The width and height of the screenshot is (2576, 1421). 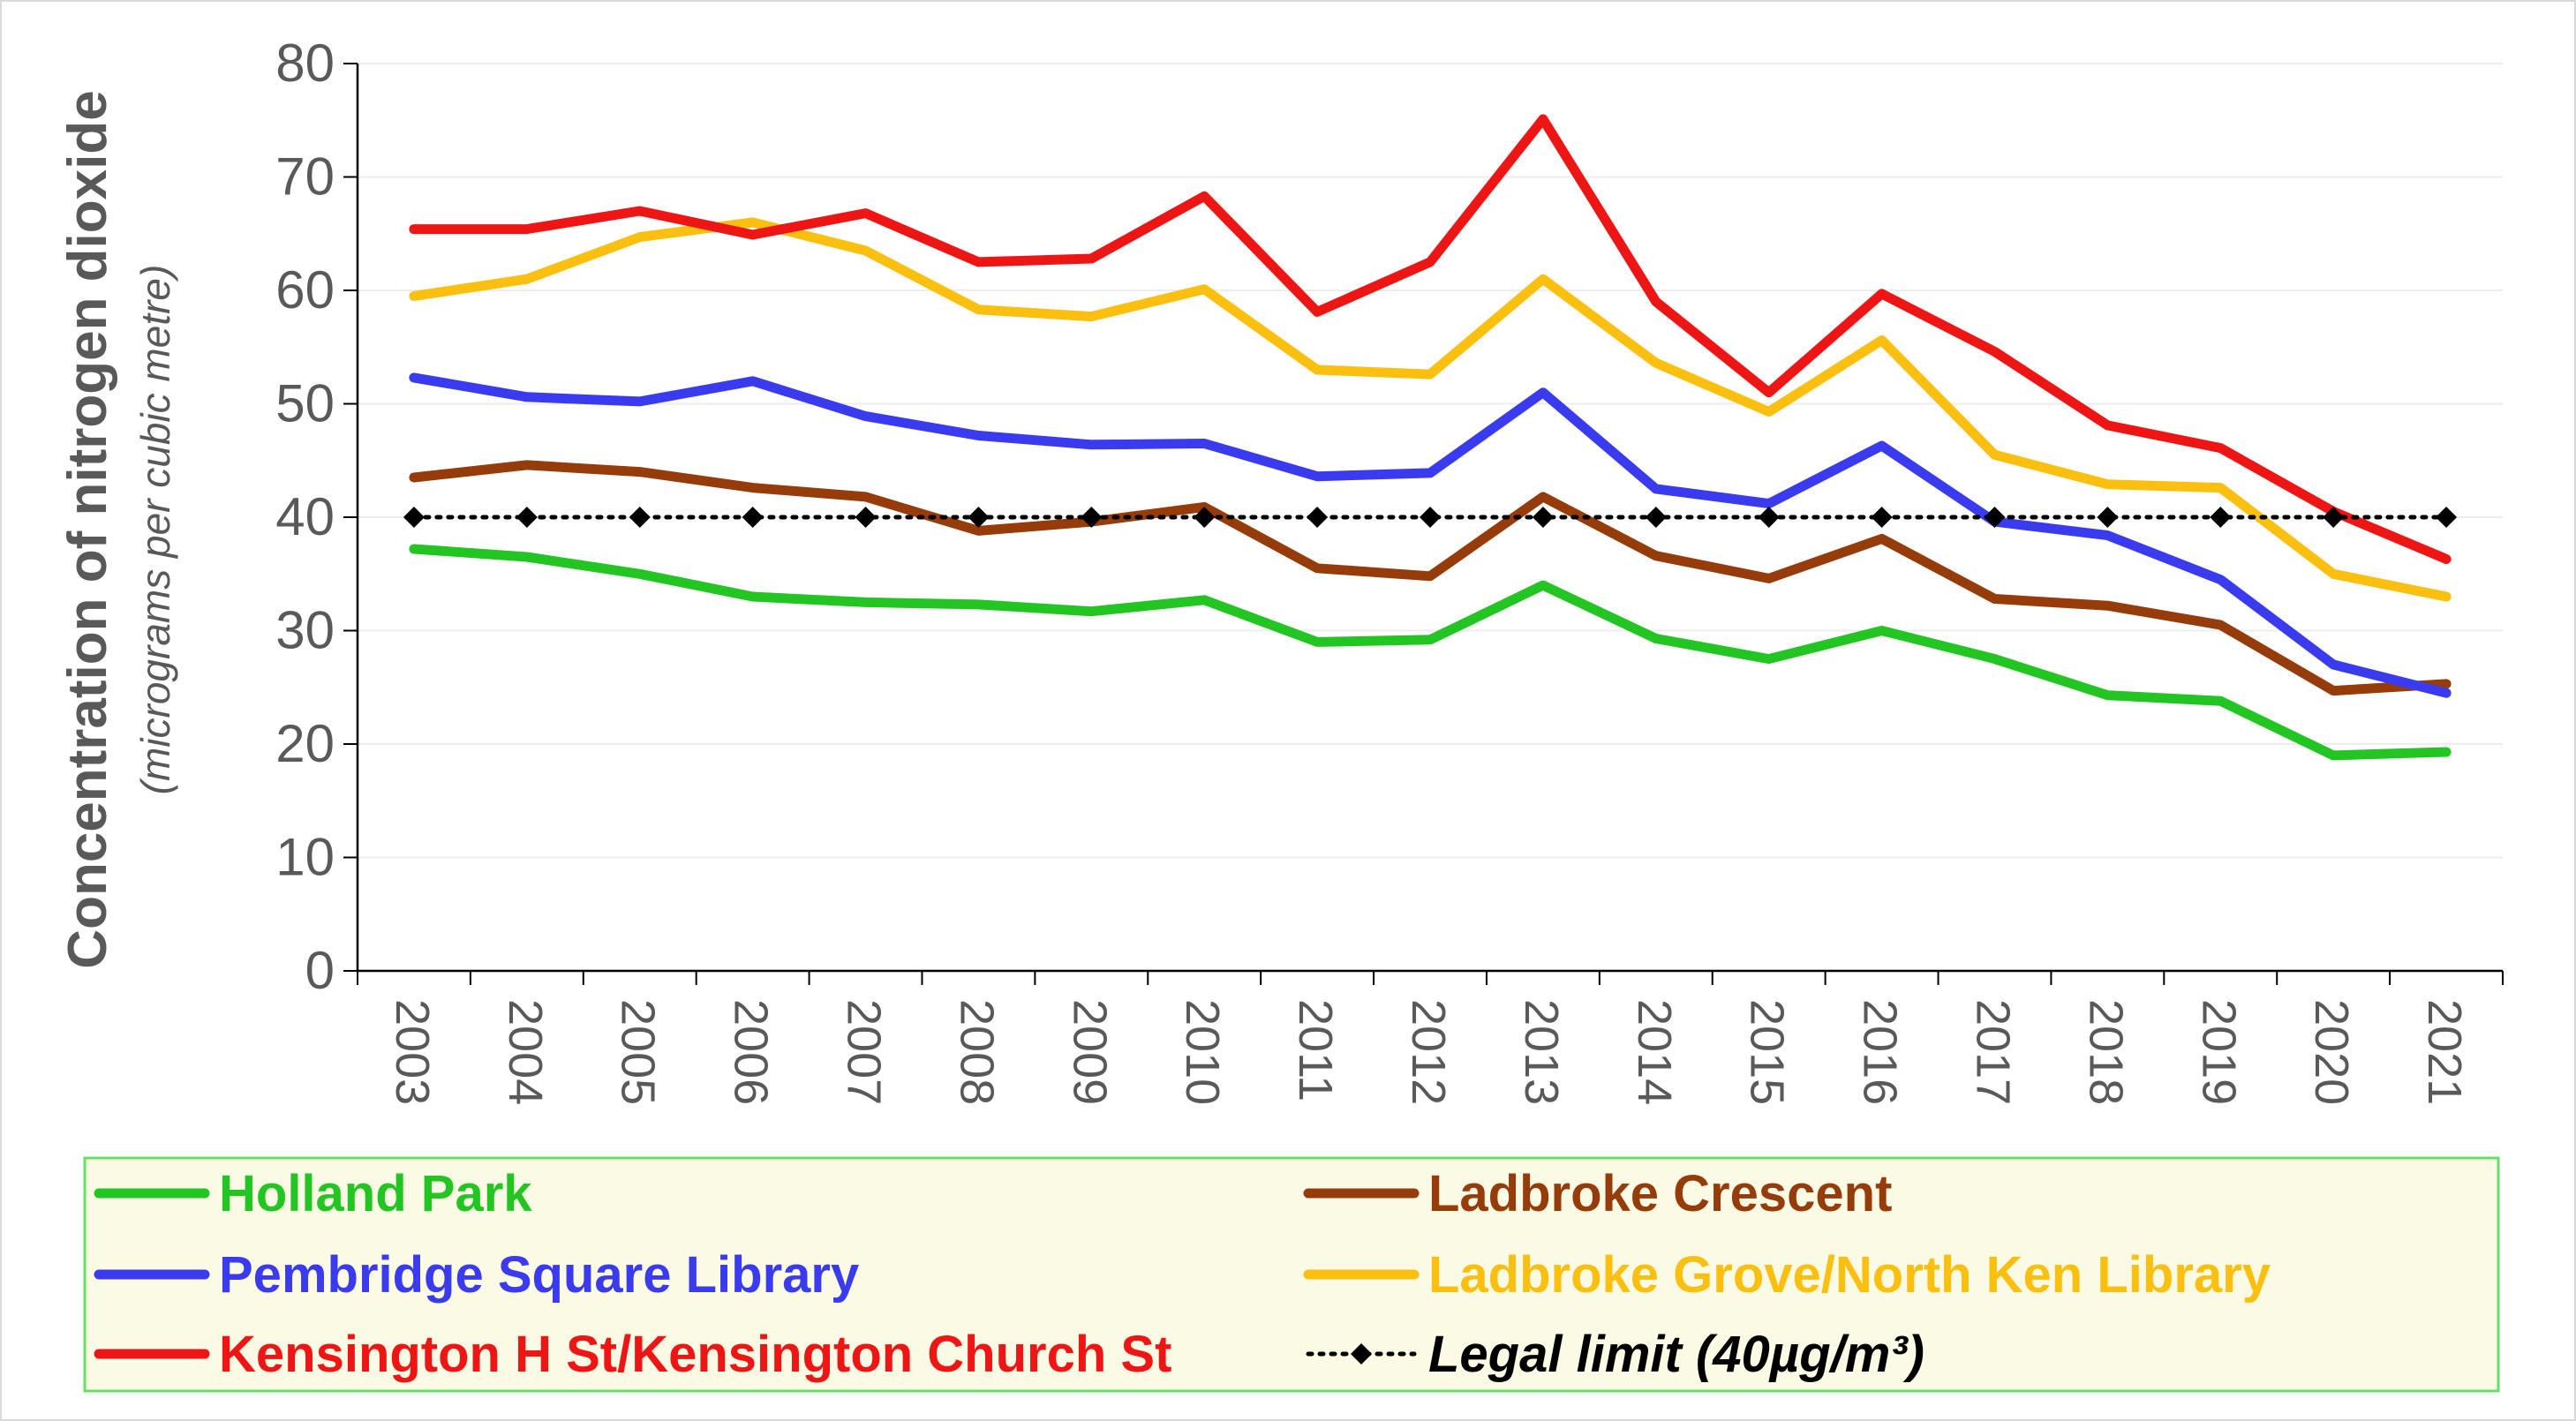 I want to click on x-tick-label: 2017, so click(x=1993, y=1052).